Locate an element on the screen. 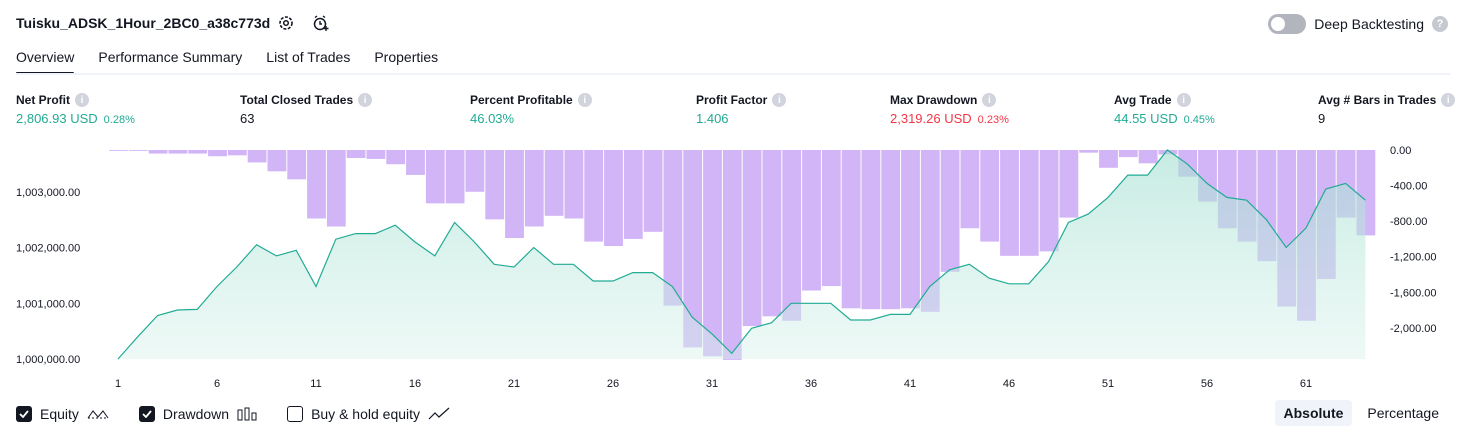 The image size is (1466, 438). legend-drawdown-label: Drawdown is located at coordinates (196, 414).